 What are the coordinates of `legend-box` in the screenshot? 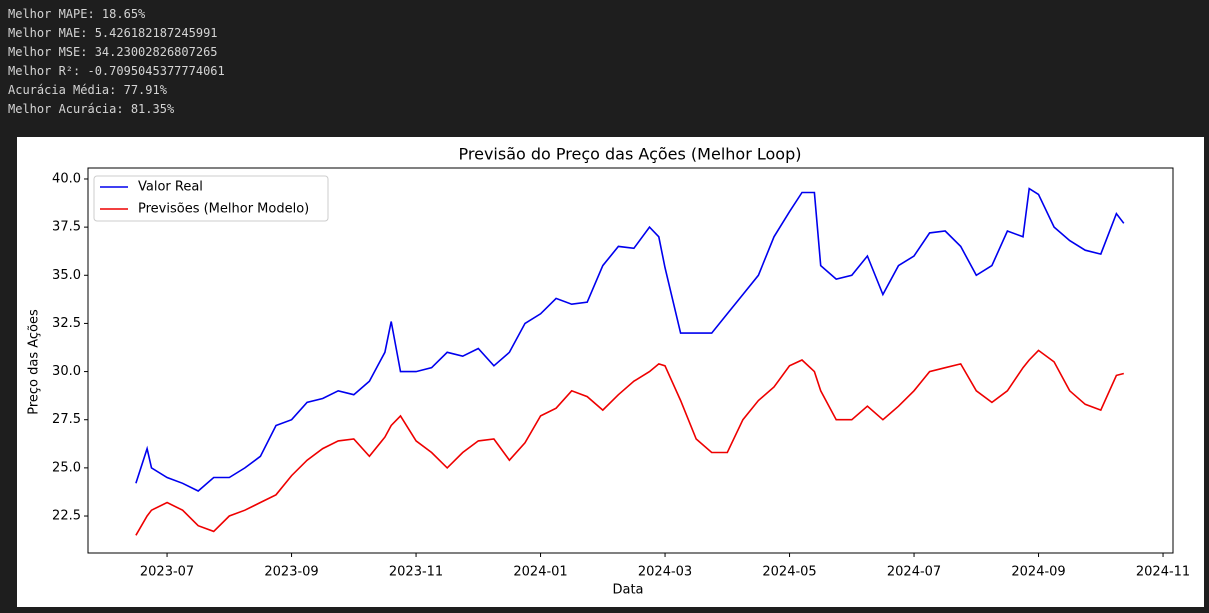 It's located at (211, 198).